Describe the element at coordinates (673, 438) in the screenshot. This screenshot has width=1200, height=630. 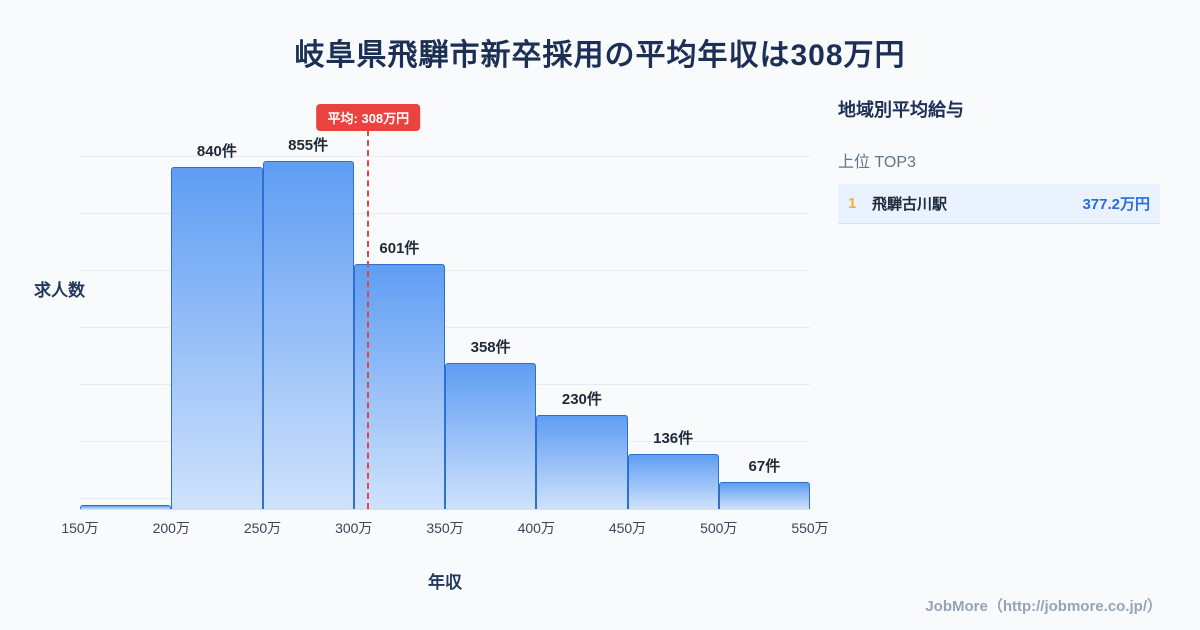
I see `bar-count-label: 136件` at that location.